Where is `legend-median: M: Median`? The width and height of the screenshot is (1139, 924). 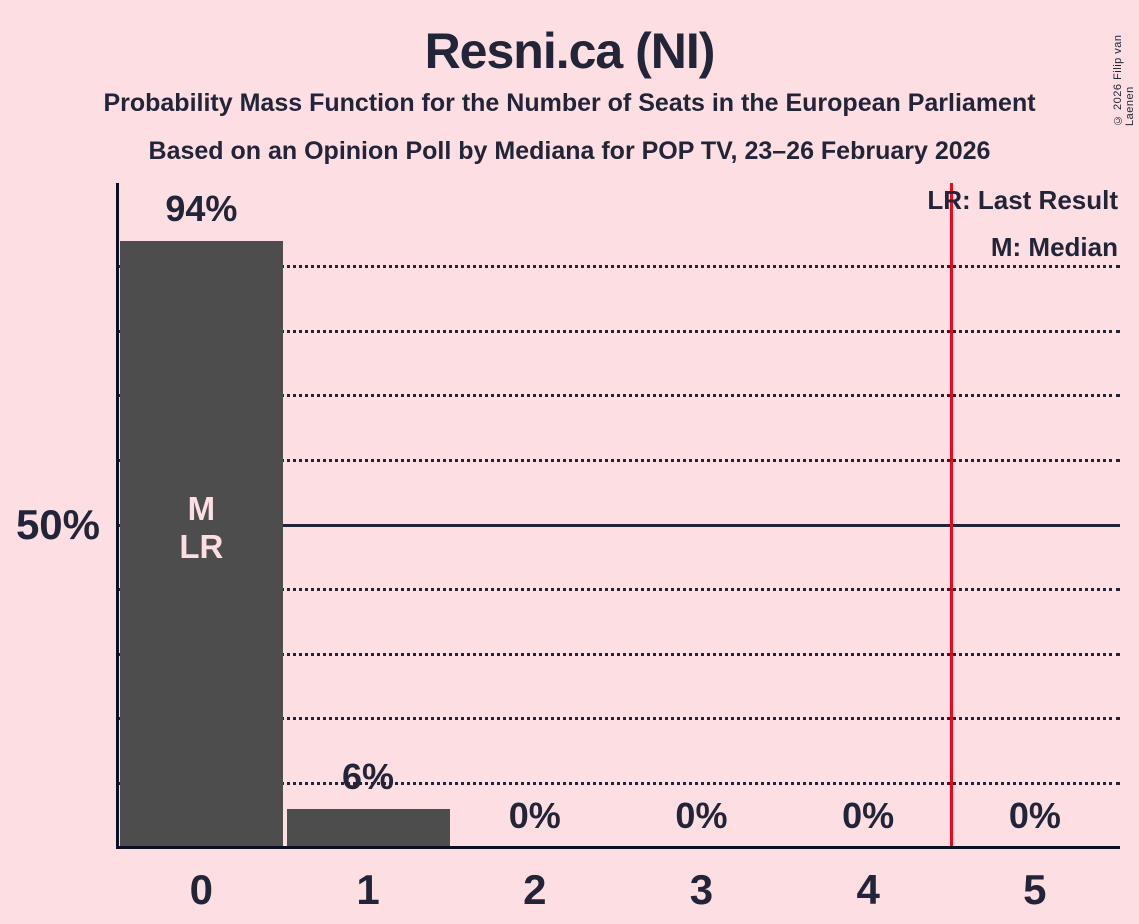
legend-median: M: Median is located at coordinates (1054, 247).